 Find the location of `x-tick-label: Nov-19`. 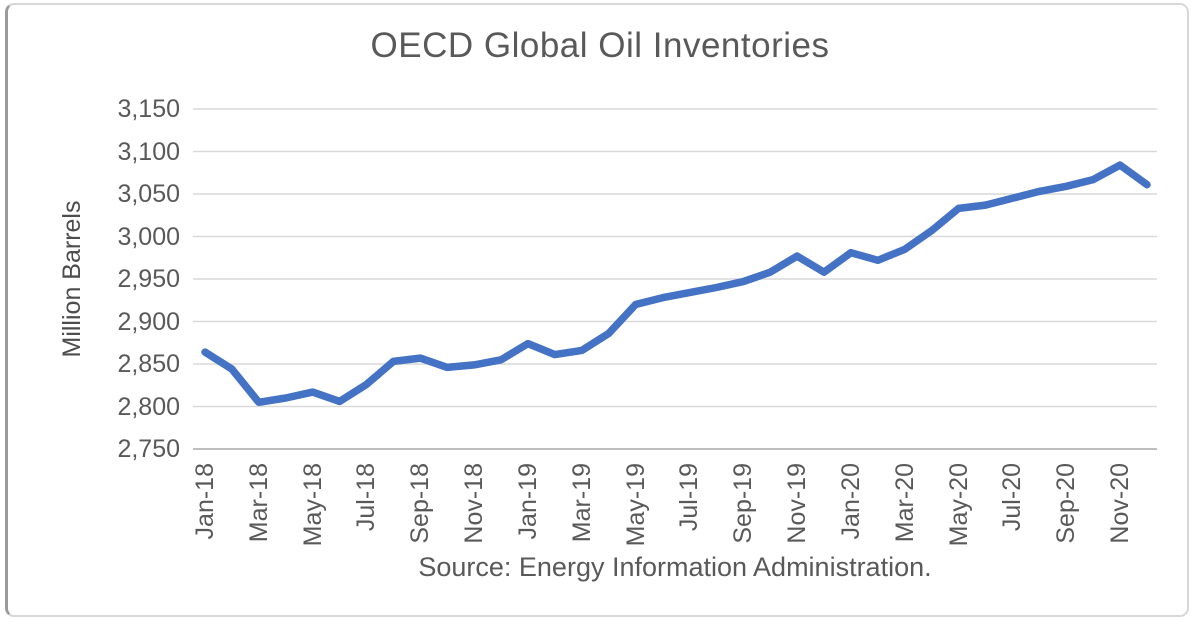

x-tick-label: Nov-19 is located at coordinates (797, 503).